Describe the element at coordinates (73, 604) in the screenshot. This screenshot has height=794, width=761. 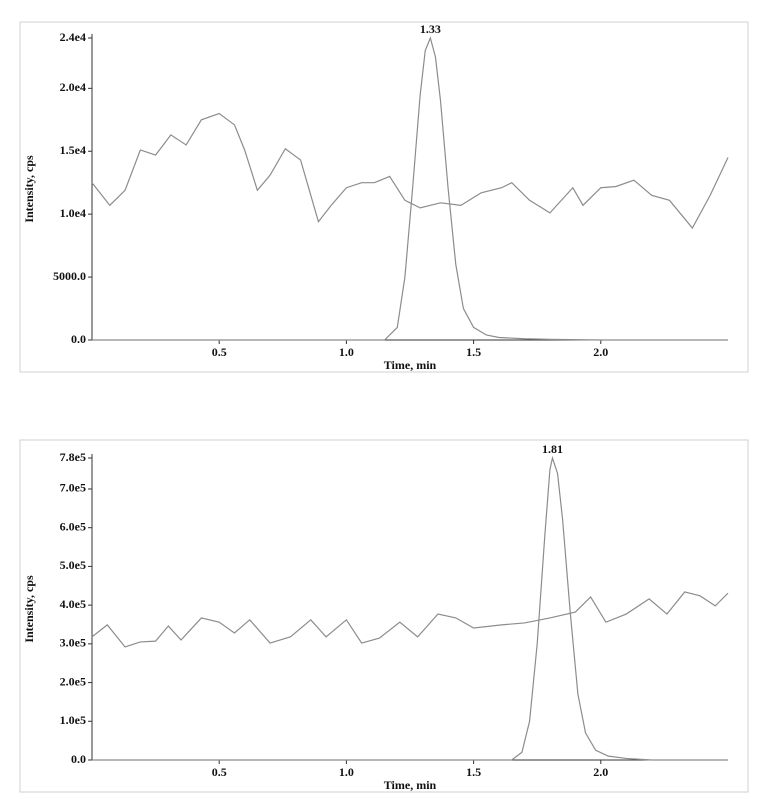
I see `y-tick-label: 4.0e5` at that location.